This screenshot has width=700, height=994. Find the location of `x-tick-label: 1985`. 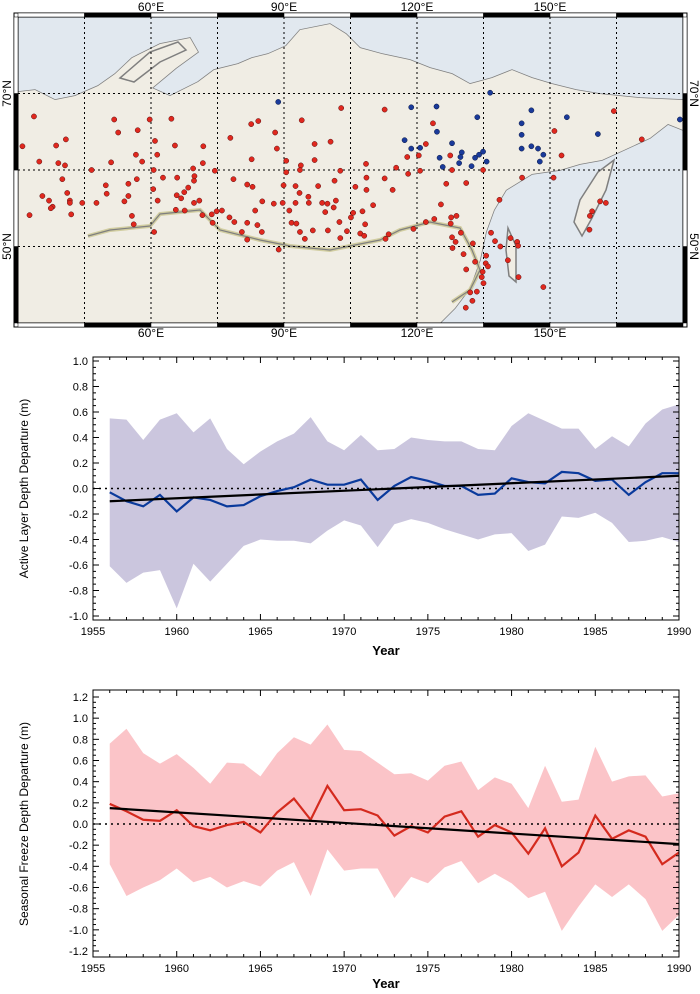

x-tick-label: 1985 is located at coordinates (595, 632).